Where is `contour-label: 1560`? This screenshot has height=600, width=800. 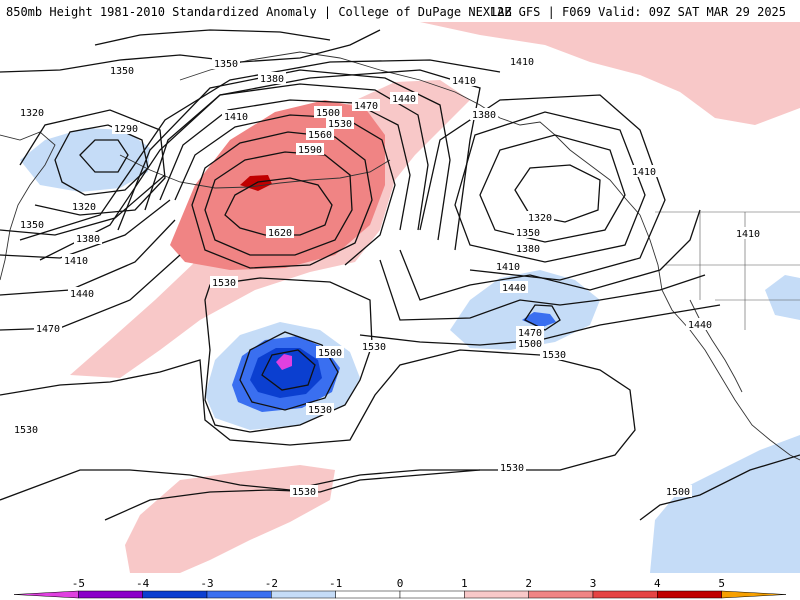
contour-label: 1560 is located at coordinates (320, 134).